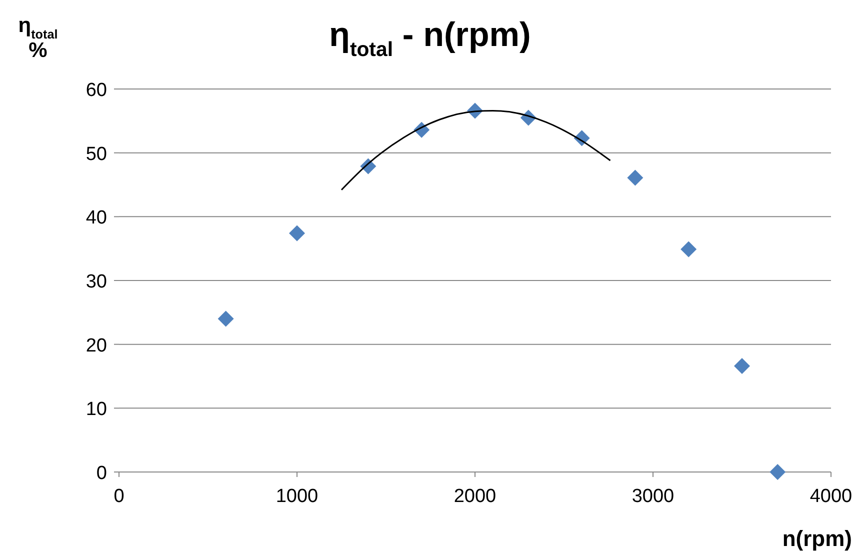  Describe the element at coordinates (96, 90) in the screenshot. I see `y-tick-label: 60` at that location.